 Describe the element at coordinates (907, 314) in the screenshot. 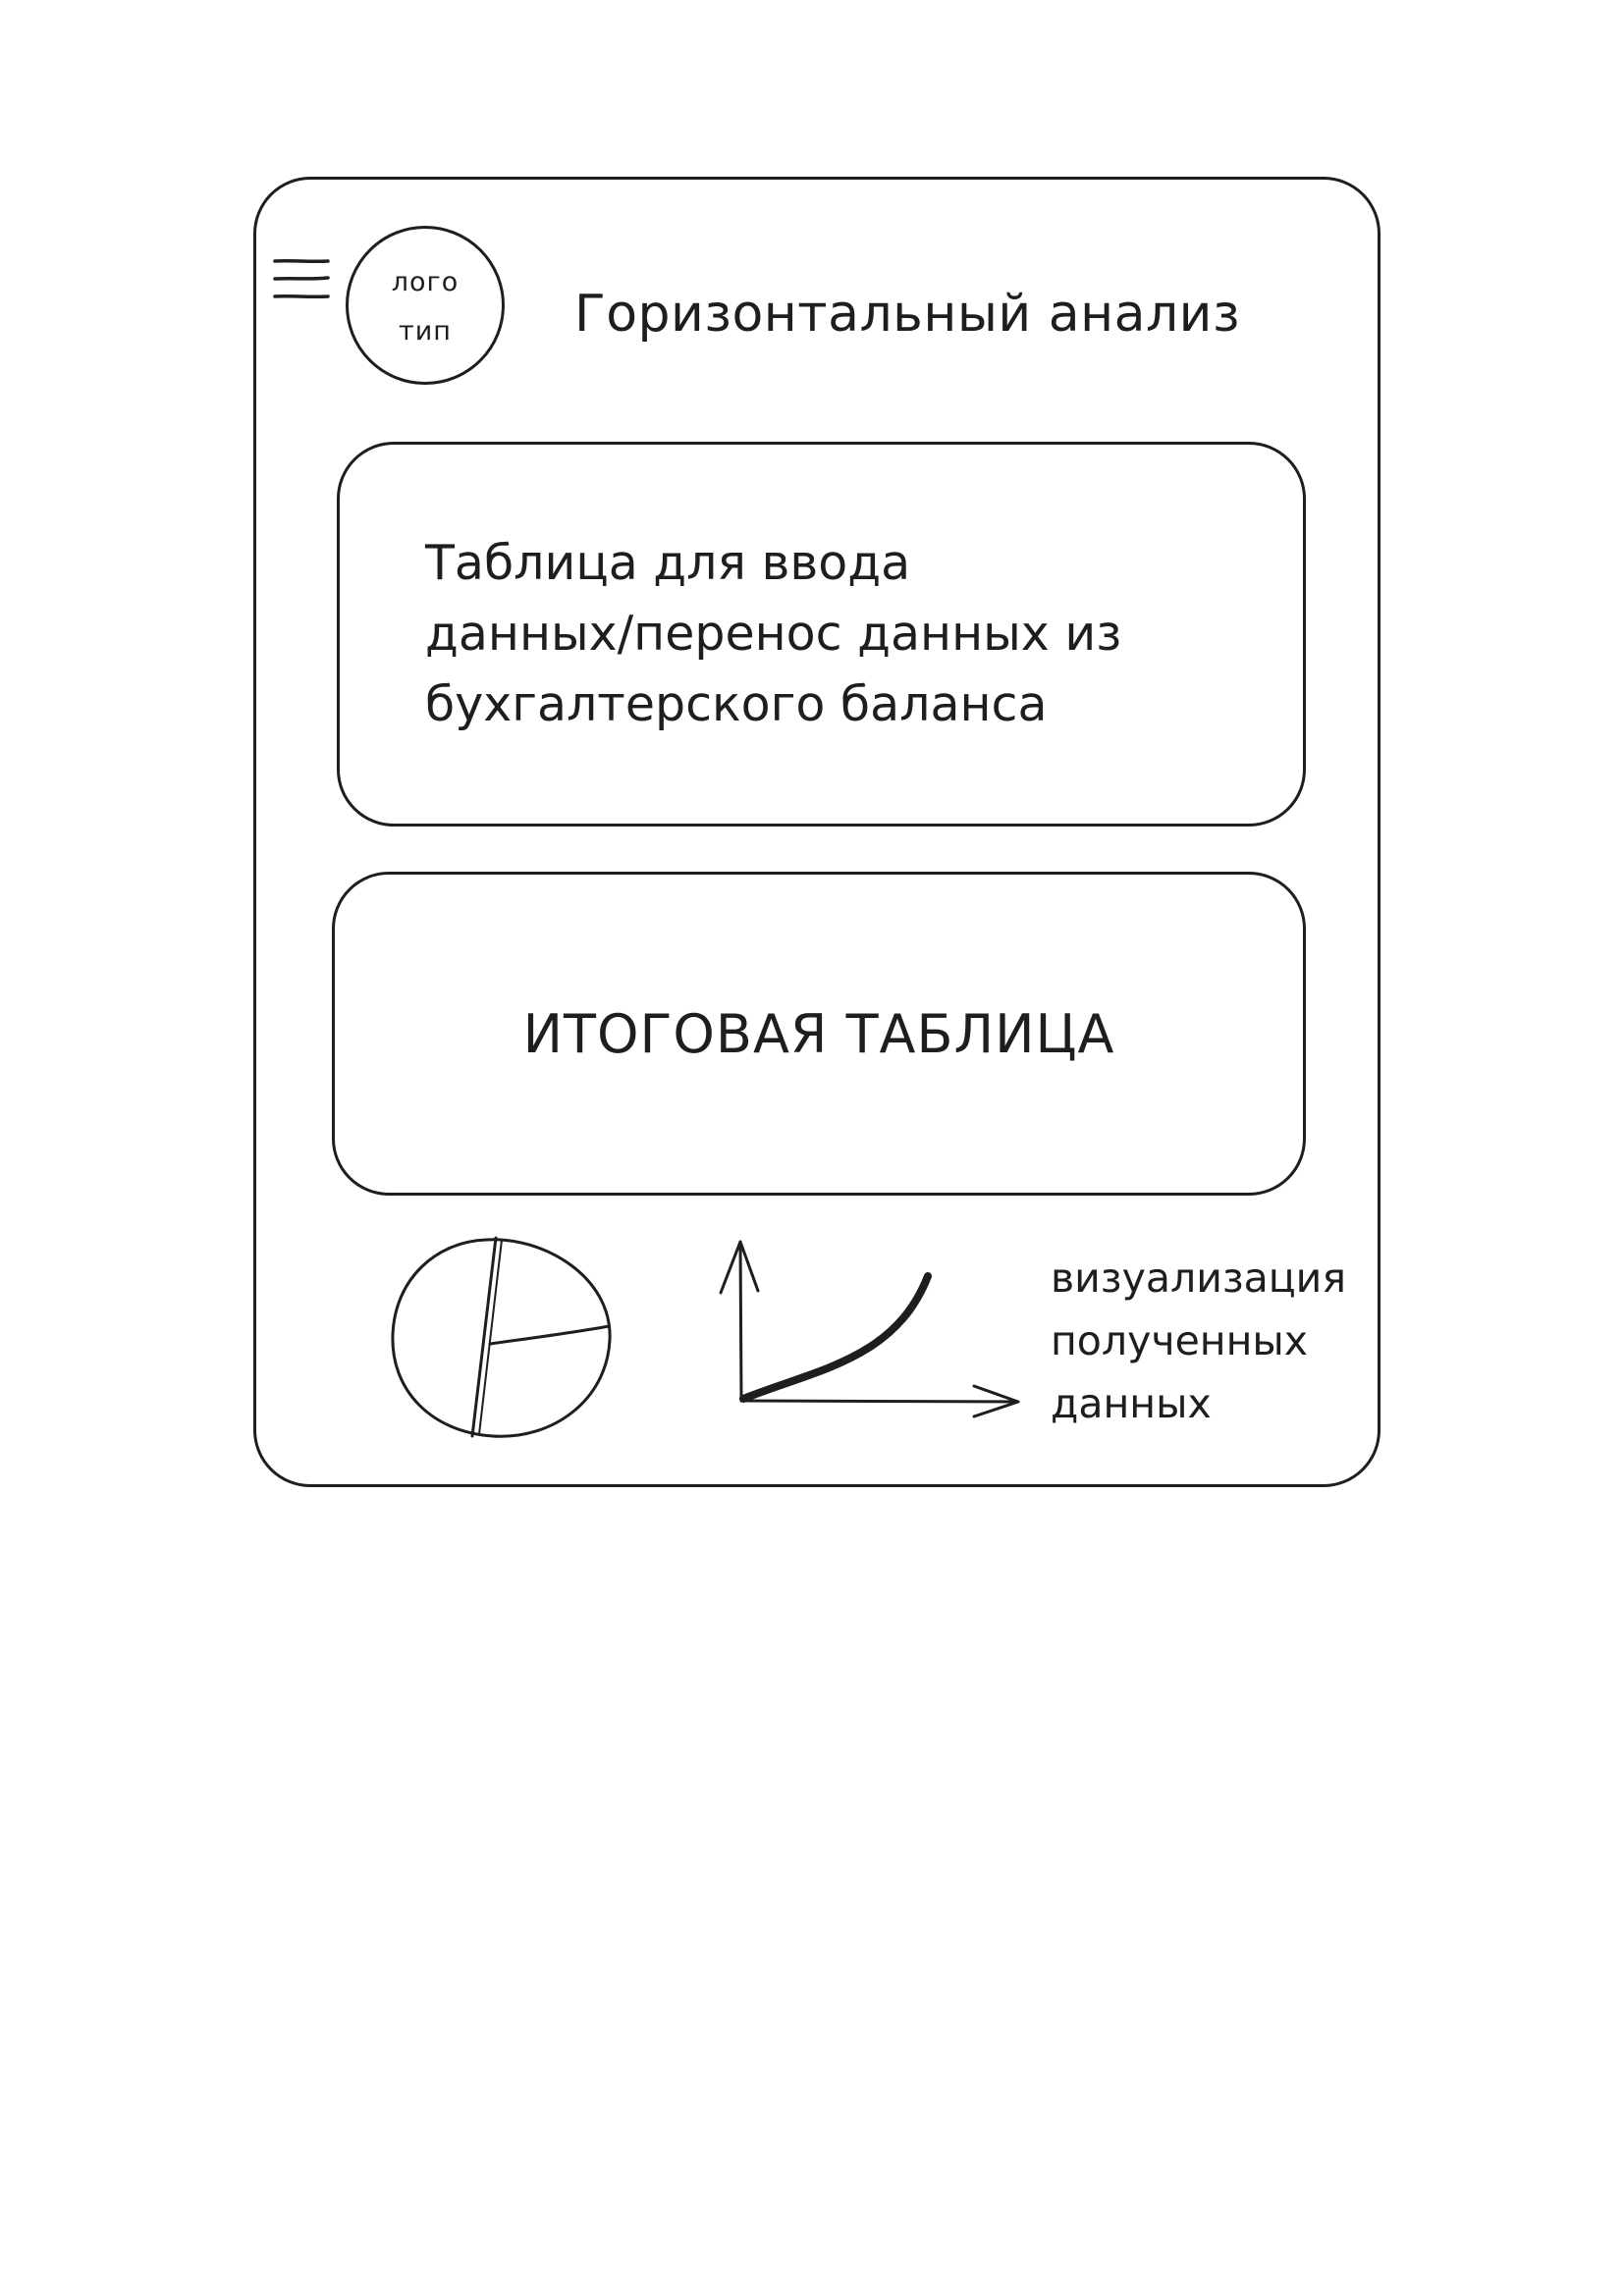

I see `page-title: Горизонтальный анализ` at that location.